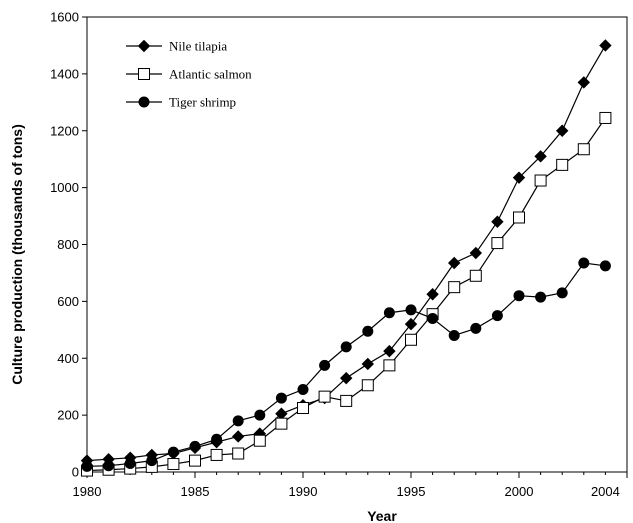 This screenshot has height=523, width=633. What do you see at coordinates (519, 491) in the screenshot?
I see `x-tick-label: 2000` at bounding box center [519, 491].